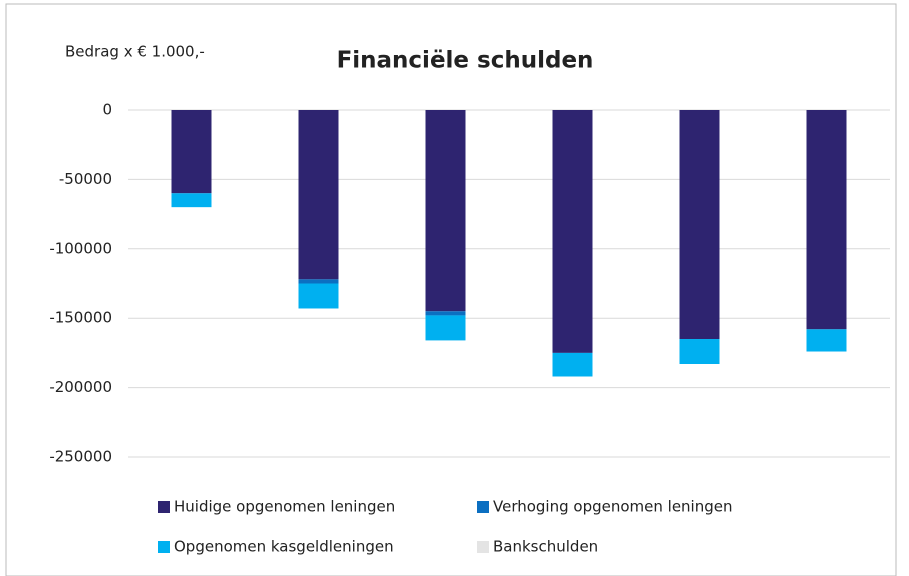  Describe the element at coordinates (545, 547) in the screenshot. I see `legend-label: Bankschulden` at that location.